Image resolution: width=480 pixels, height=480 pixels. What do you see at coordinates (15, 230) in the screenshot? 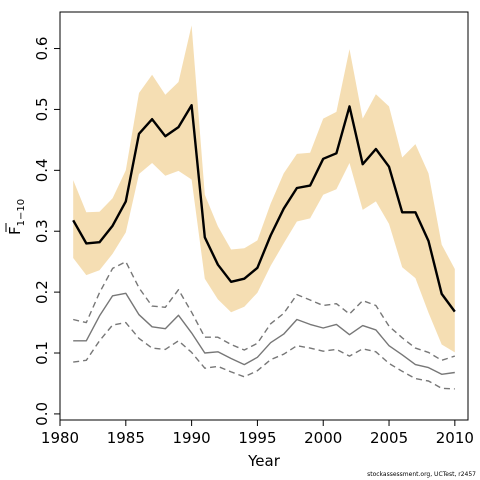
I see `y-axis-title-main: F` at bounding box center [15, 230].